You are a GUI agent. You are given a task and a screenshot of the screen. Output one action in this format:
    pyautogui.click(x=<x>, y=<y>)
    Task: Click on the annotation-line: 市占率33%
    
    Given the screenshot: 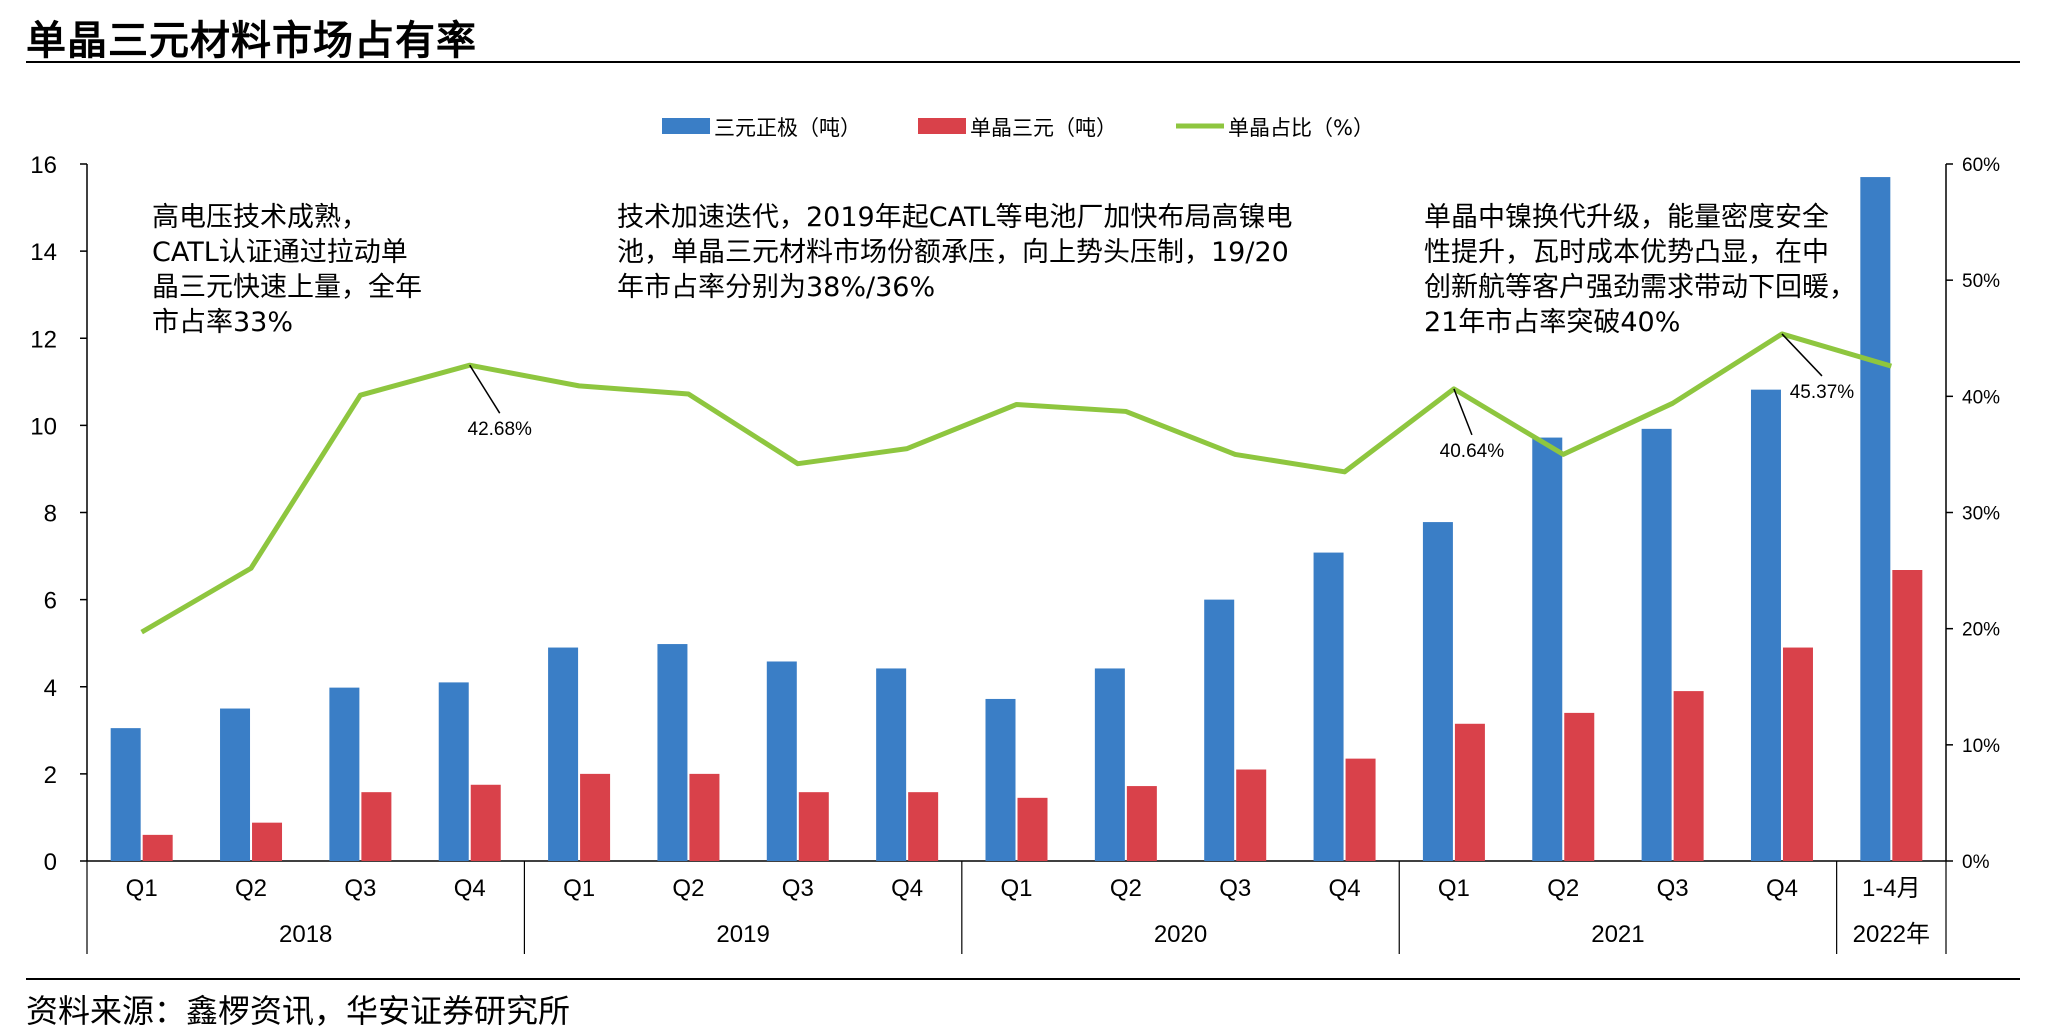 What is the action you would take?
    pyautogui.click(x=222, y=322)
    